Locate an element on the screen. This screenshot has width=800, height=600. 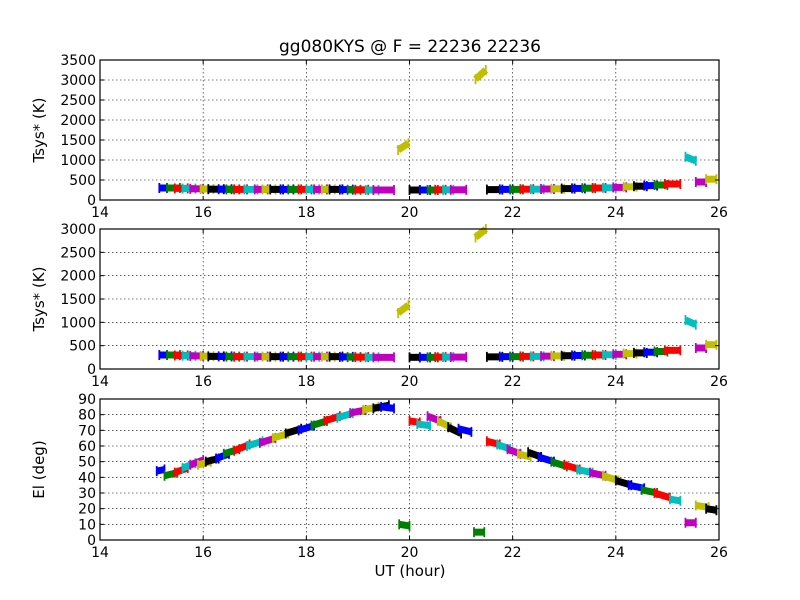
y-tick-label: 70 is located at coordinates (87, 431).